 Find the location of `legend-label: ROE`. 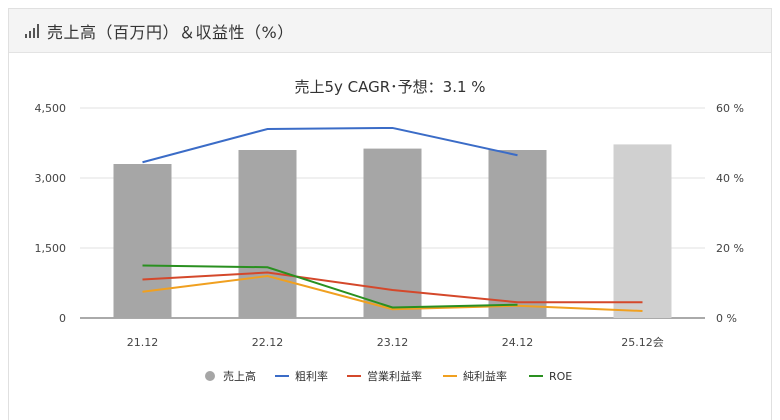

legend-label: ROE is located at coordinates (560, 376).